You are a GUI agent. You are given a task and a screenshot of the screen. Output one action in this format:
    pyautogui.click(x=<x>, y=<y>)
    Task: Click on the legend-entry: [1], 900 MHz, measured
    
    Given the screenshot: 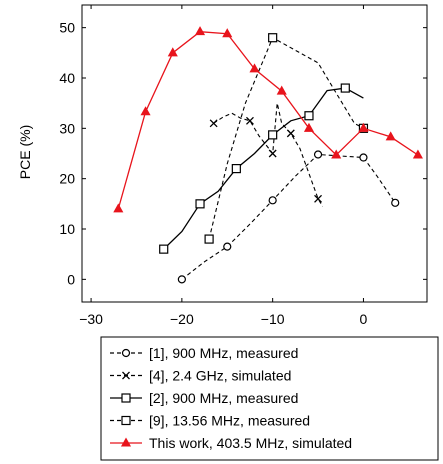 What is the action you would take?
    pyautogui.click(x=204, y=353)
    